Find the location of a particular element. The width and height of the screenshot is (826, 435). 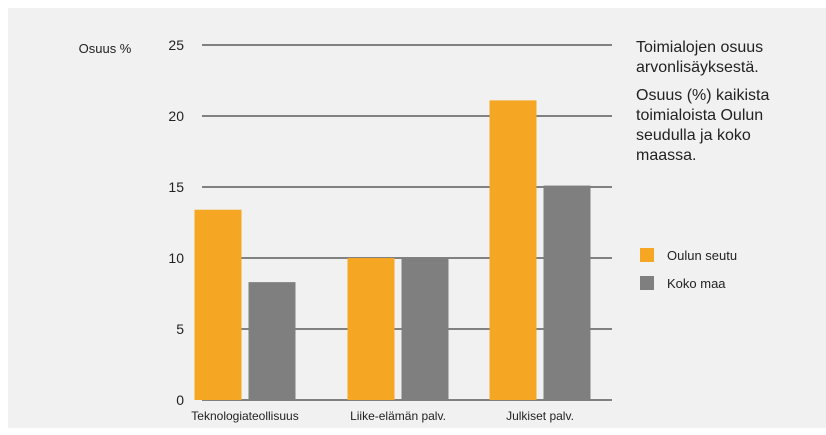

y-tick-label: 10 is located at coordinates (176, 258).